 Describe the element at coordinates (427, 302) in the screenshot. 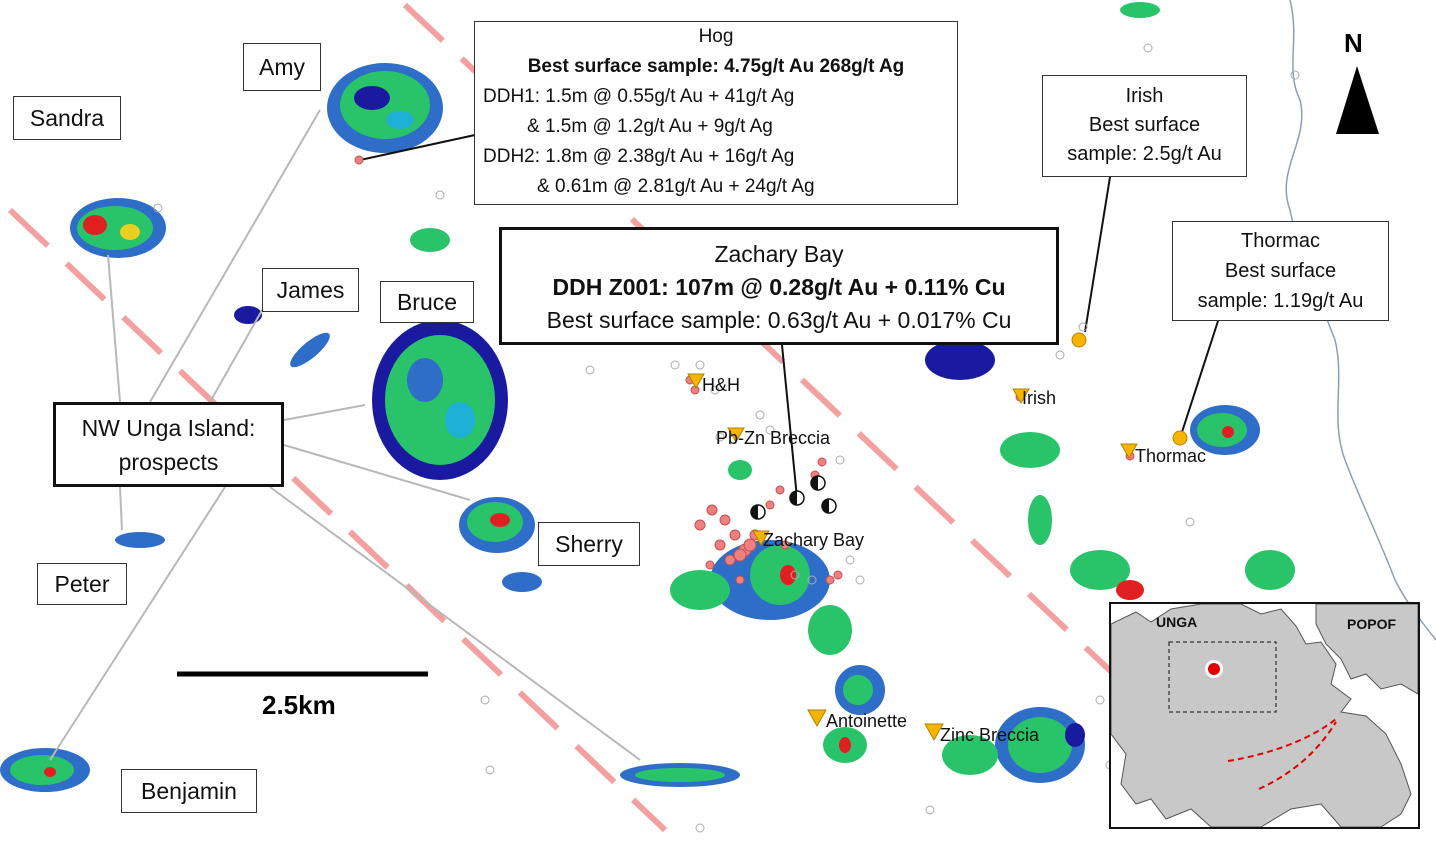

I see `label-bruce: Bruce` at that location.